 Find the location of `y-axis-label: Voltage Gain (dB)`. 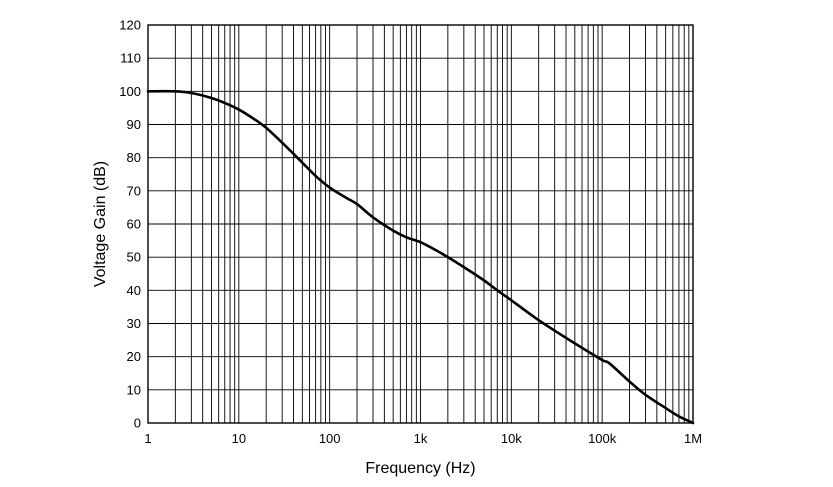

y-axis-label: Voltage Gain (dB) is located at coordinates (100, 224).